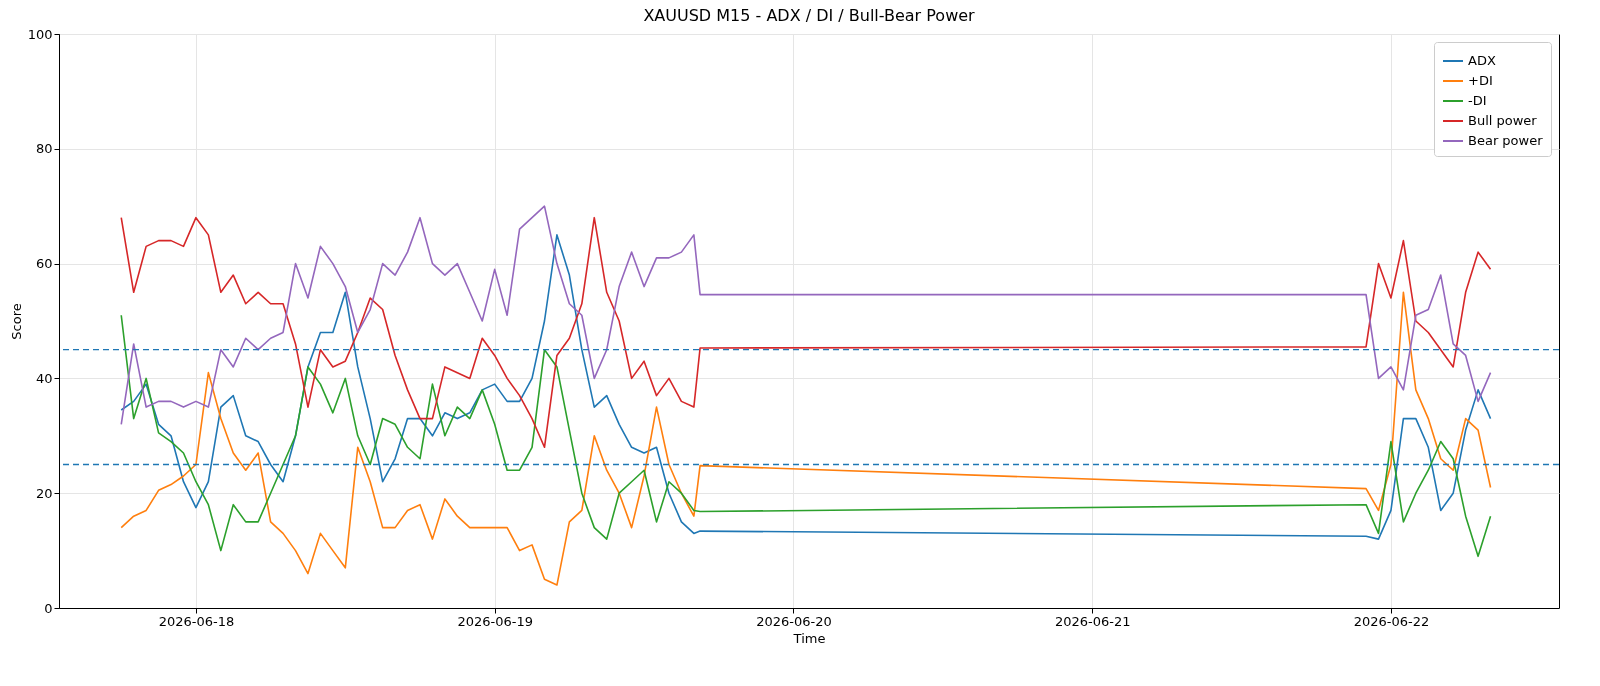 The image size is (1600, 686). I want to click on chart-title: XAUUSD M15 - ADX / DI / Bull-Bear Power, so click(809, 15).